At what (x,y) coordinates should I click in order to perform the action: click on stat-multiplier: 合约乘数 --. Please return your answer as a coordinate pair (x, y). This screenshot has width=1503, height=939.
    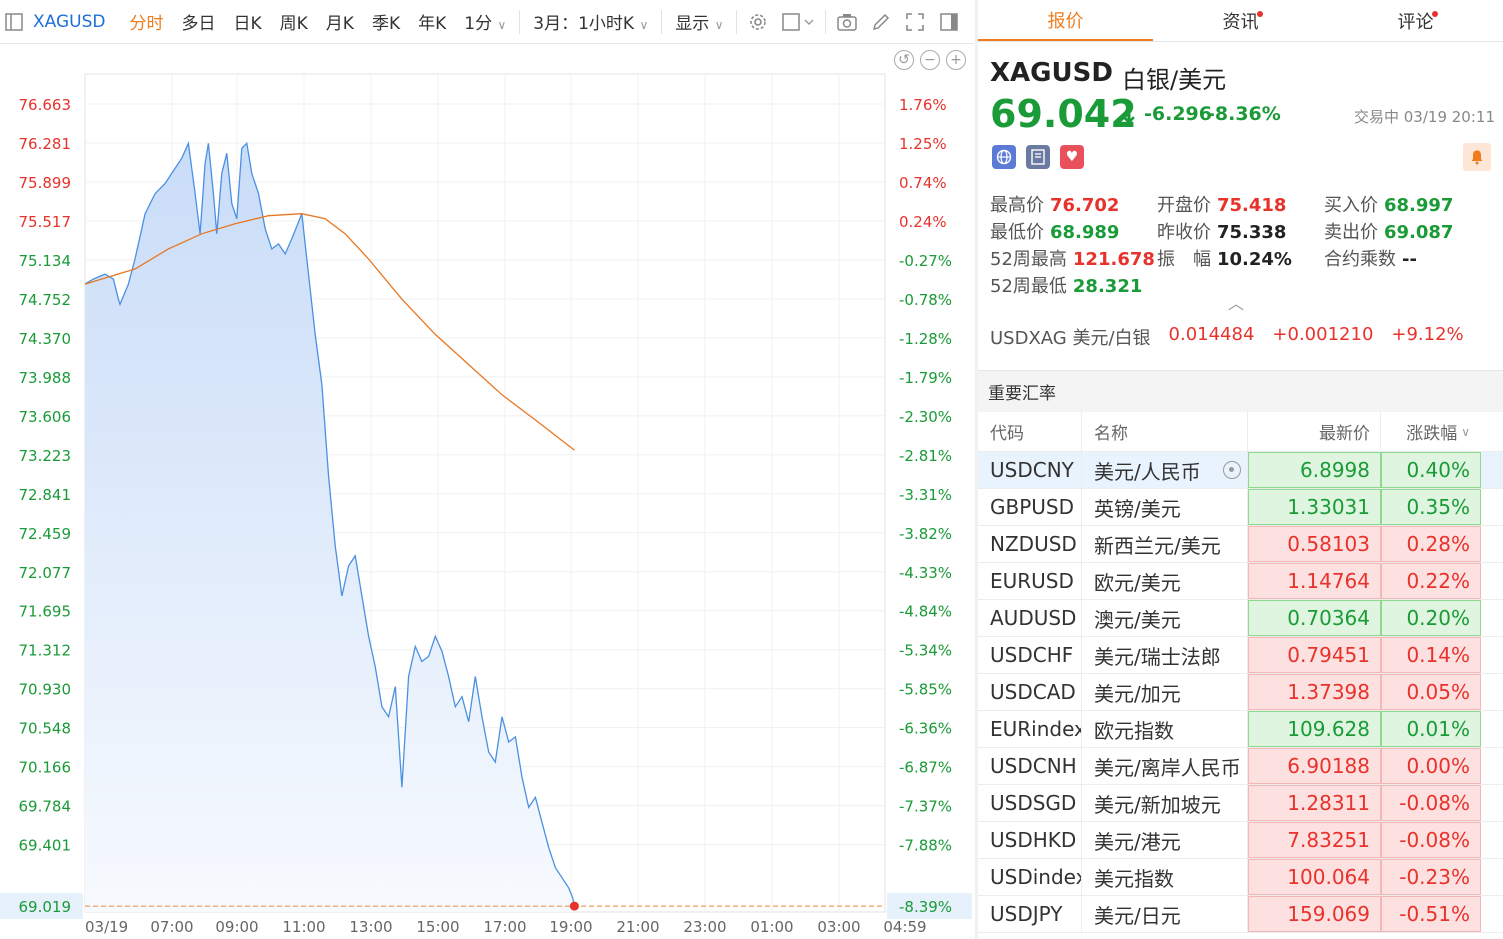
    Looking at the image, I should click on (1407, 258).